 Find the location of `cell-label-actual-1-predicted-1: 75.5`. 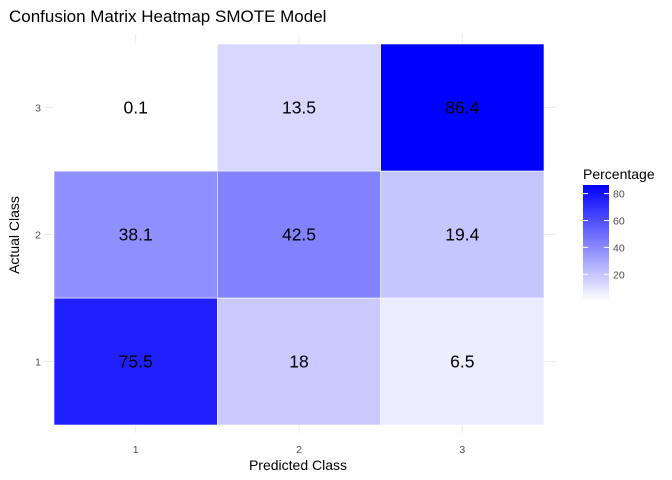

cell-label-actual-1-predicted-1: 75.5 is located at coordinates (136, 362).